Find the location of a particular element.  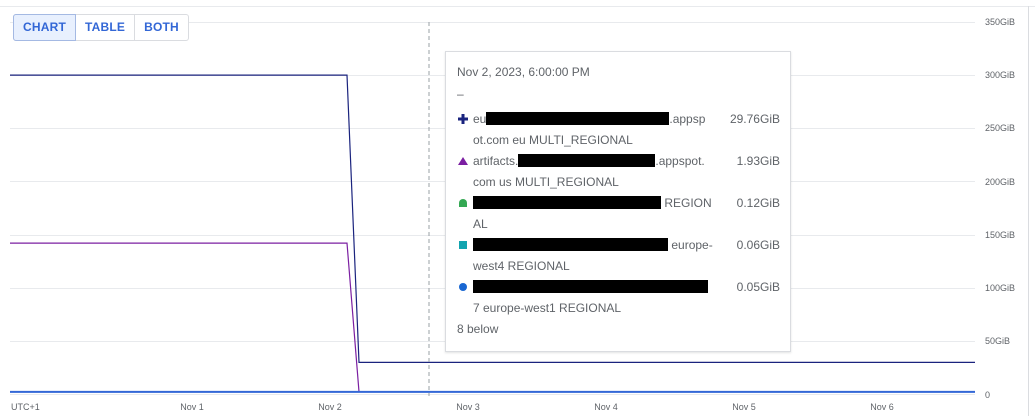

tooltip-series-name: europe- west4 REGIONAL is located at coordinates (593, 256).